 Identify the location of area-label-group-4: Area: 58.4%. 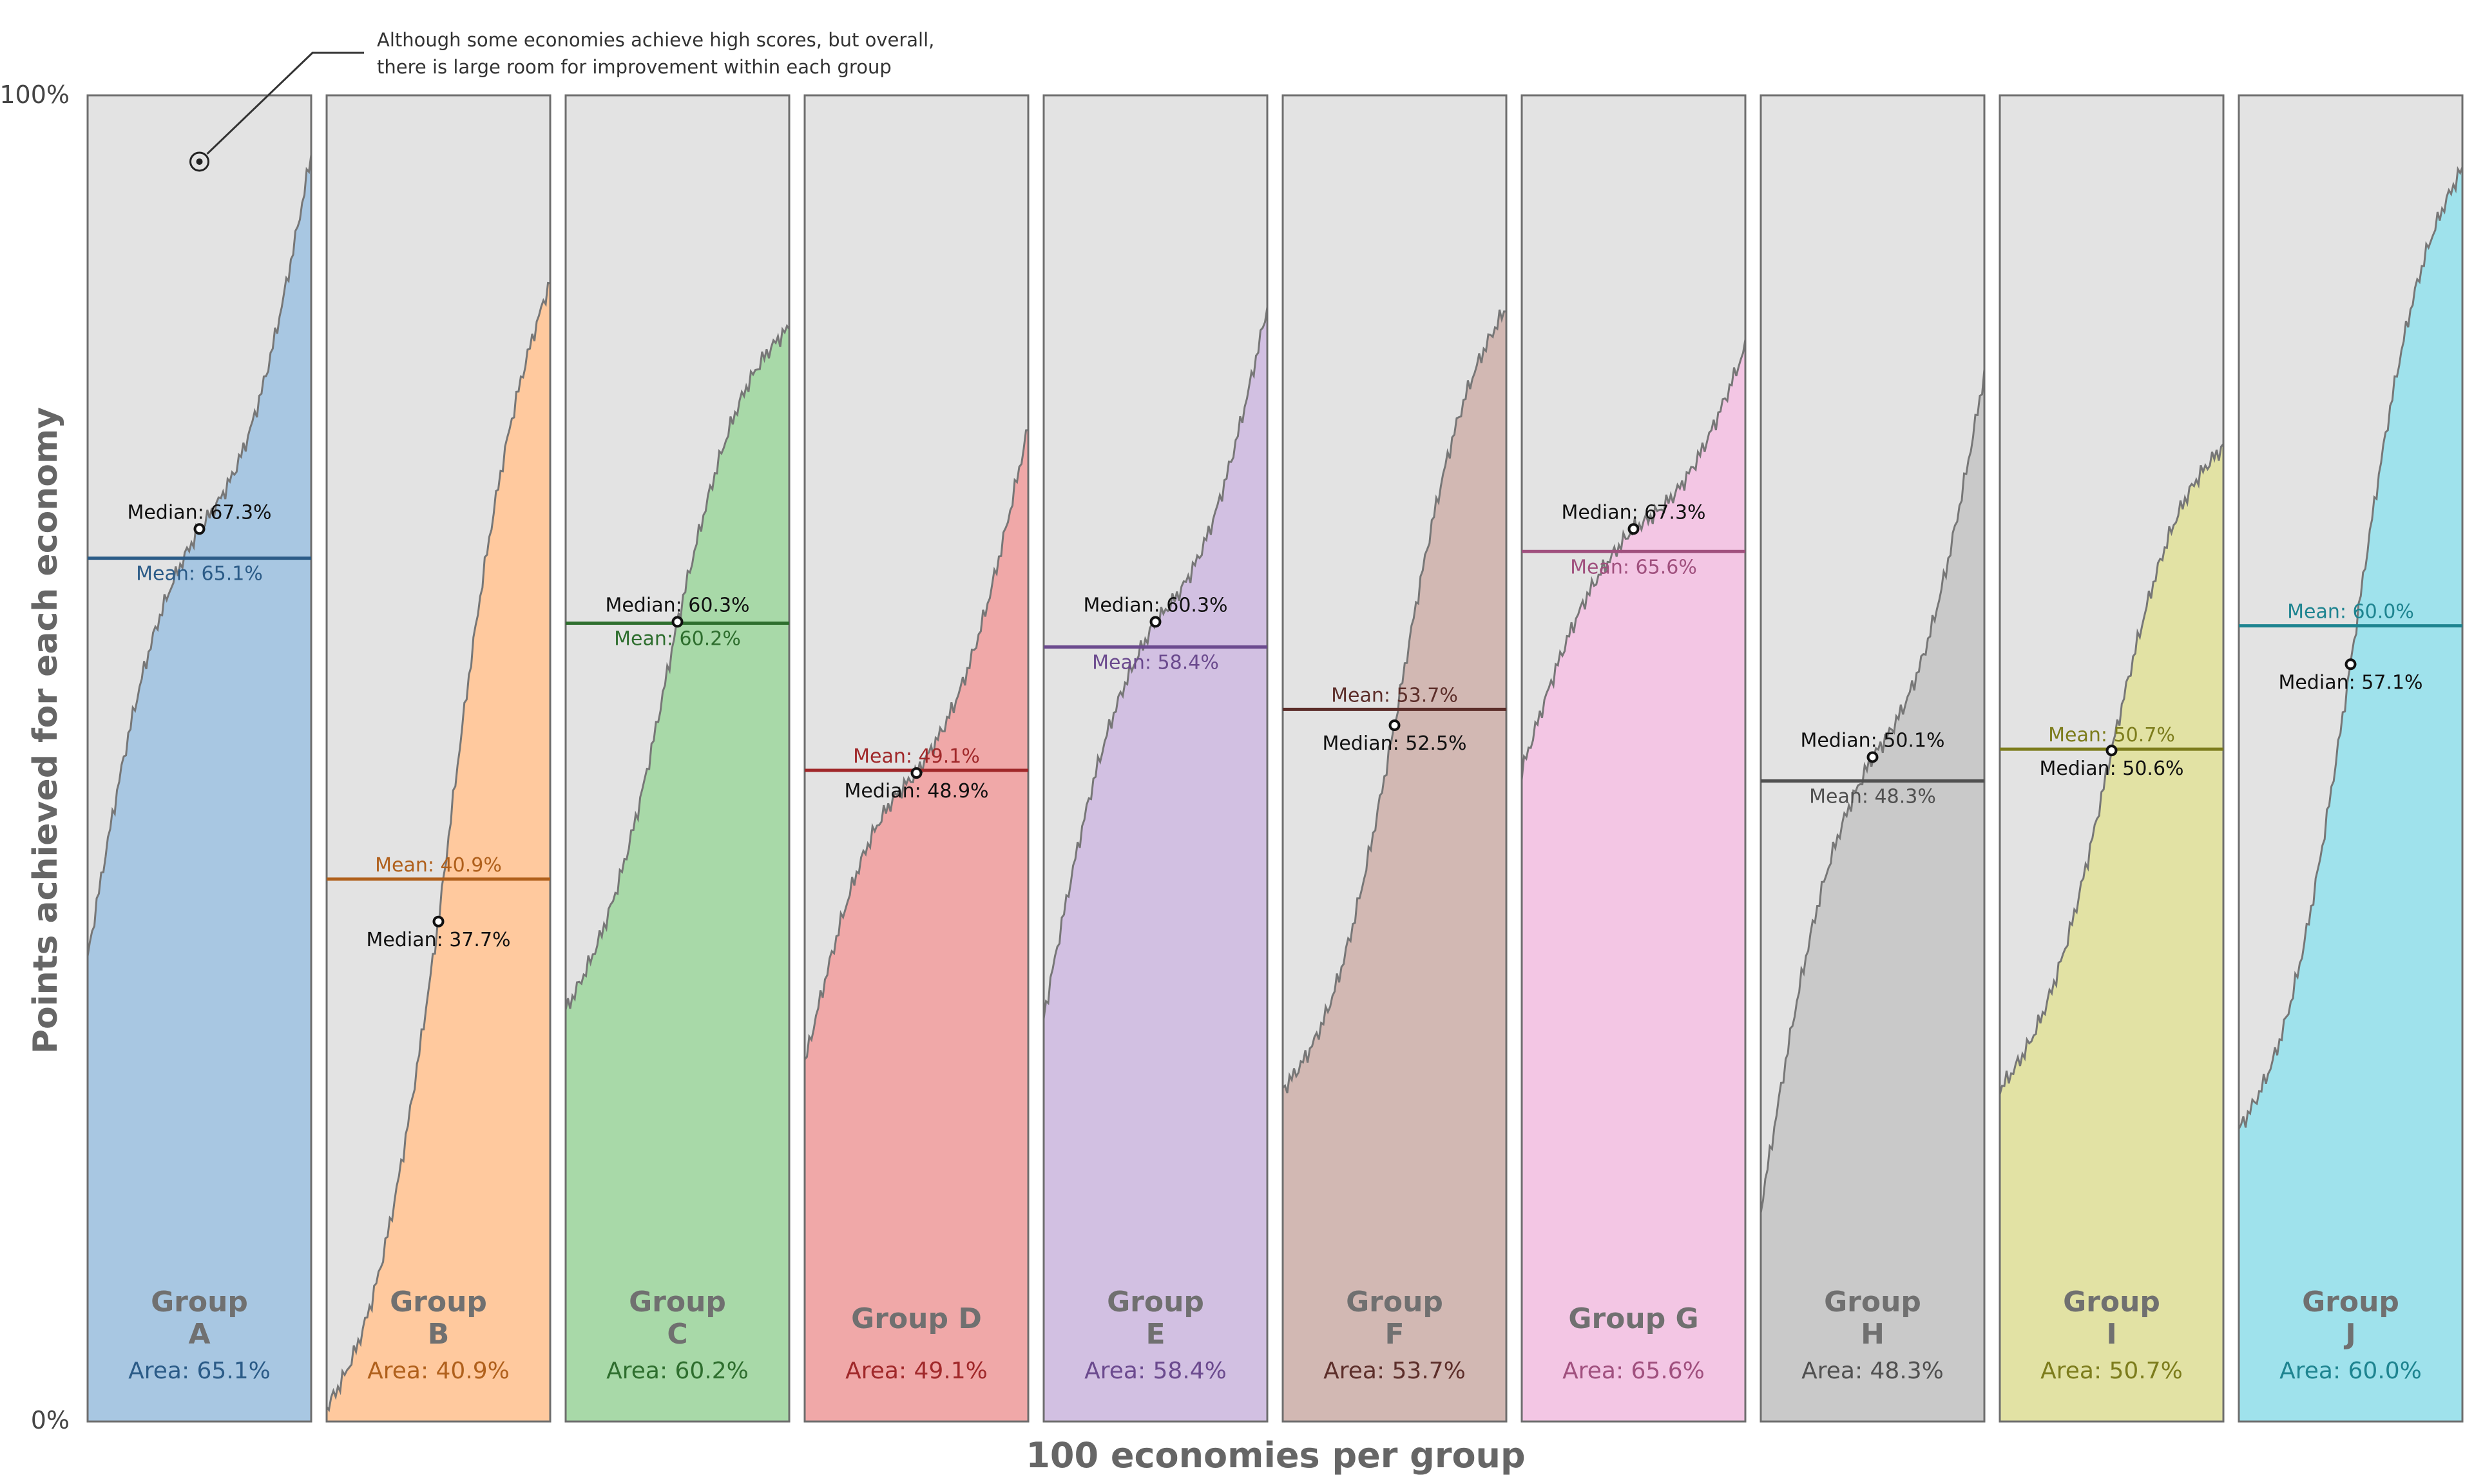
(1155, 1371).